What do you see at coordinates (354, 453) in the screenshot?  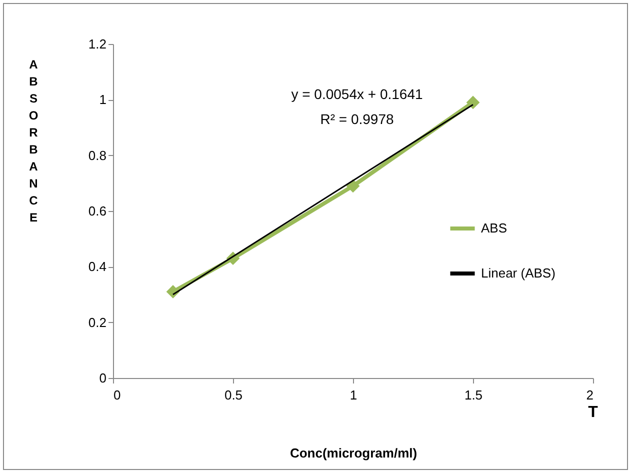 I see `x-axis-title: Conc(microgram/ml)` at bounding box center [354, 453].